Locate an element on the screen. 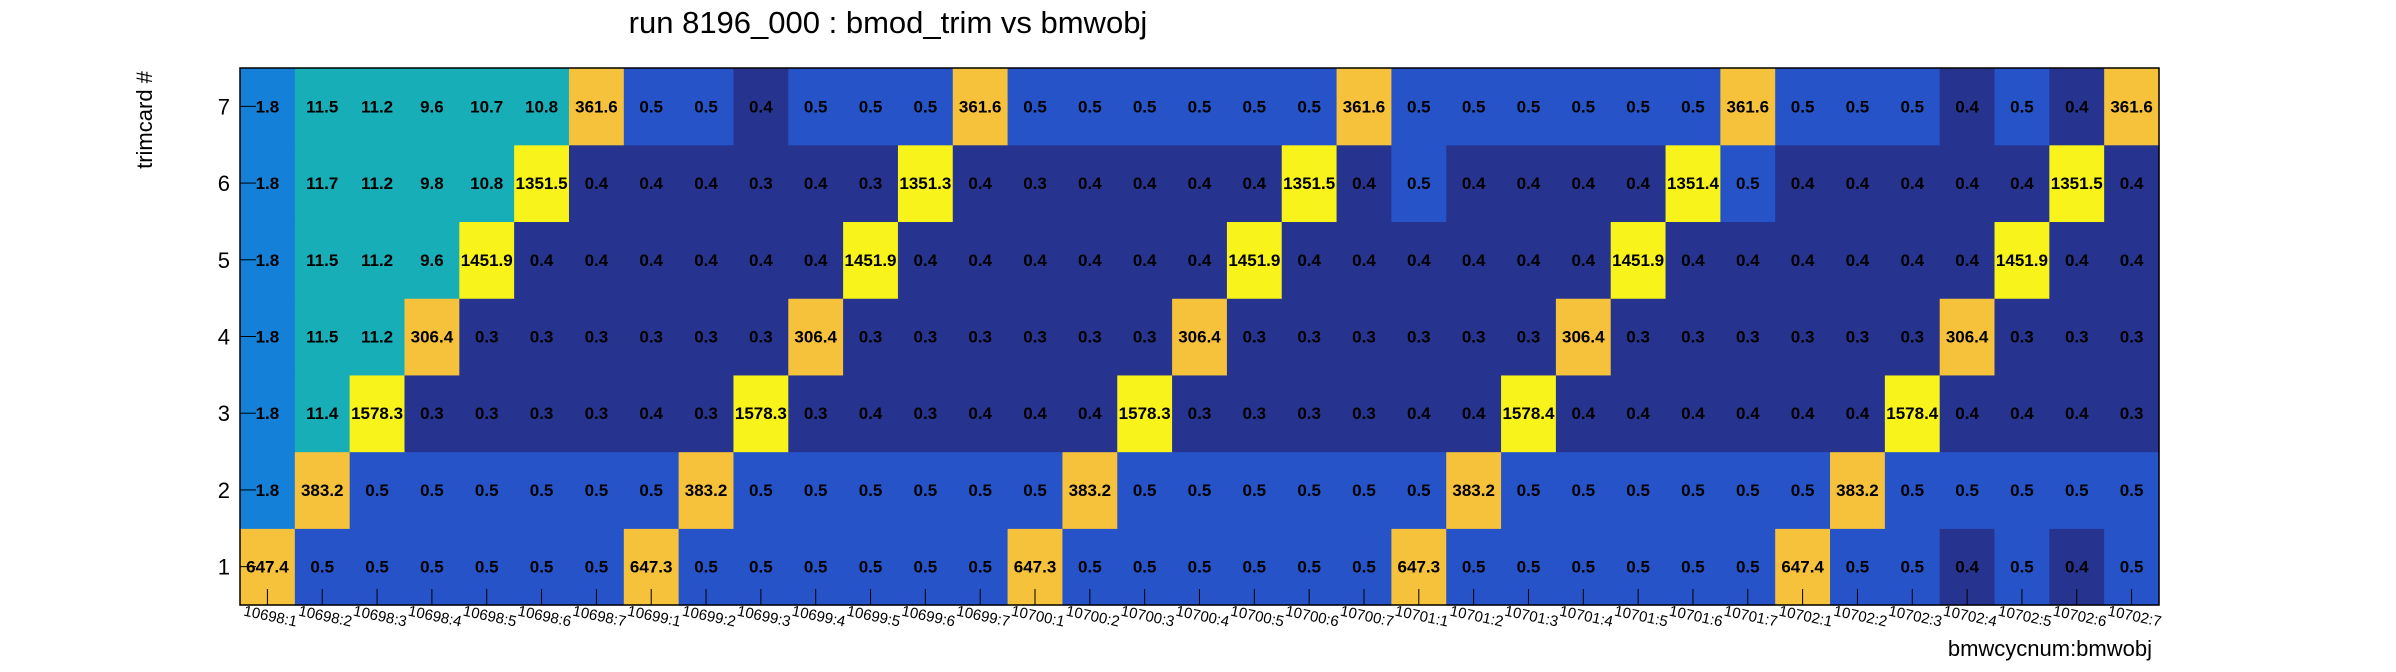  cell-value-label: 11.5 is located at coordinates (322, 337).